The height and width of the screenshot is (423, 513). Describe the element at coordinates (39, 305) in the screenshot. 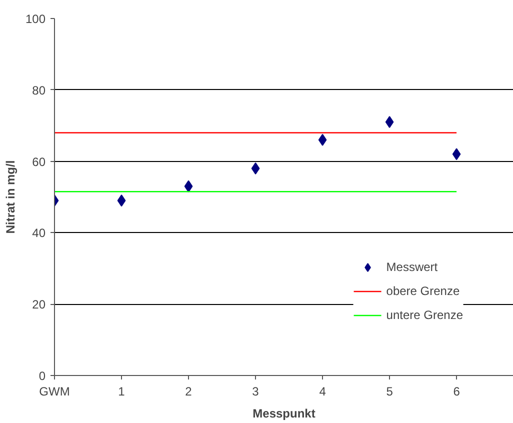

I see `y-tick-label: 20` at that location.